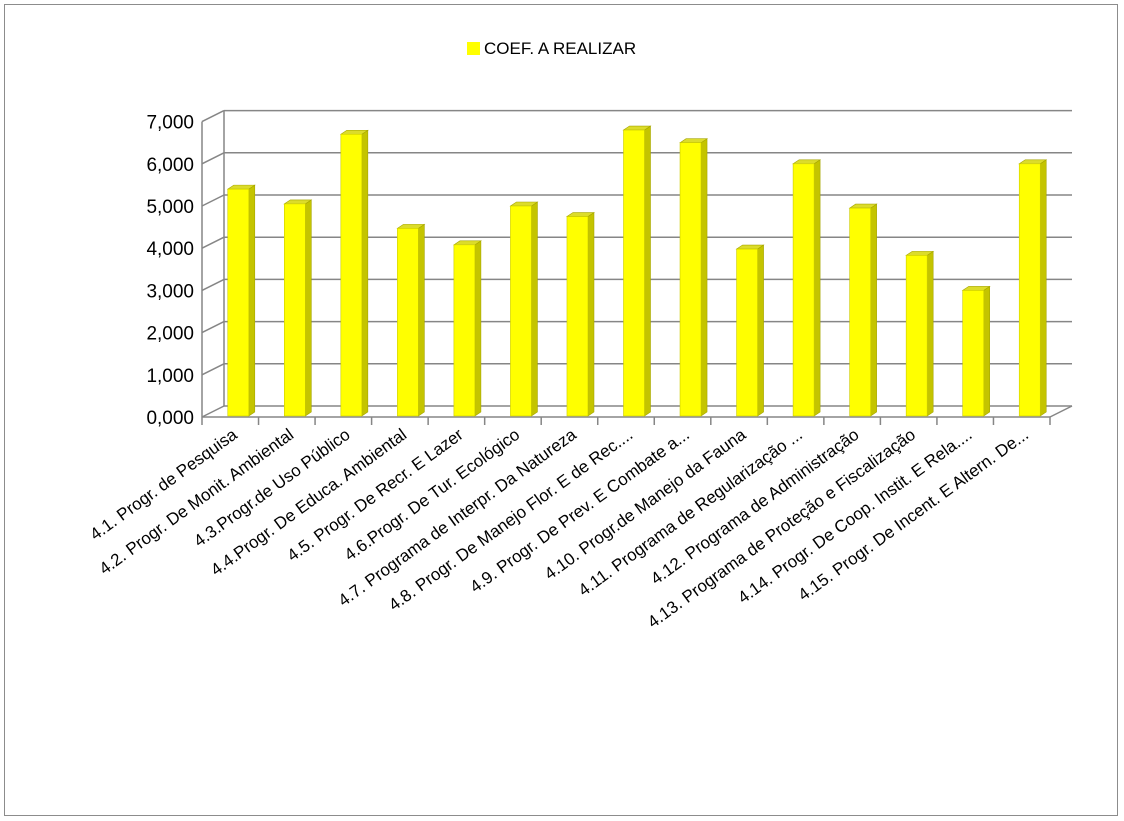 Image resolution: width=1124 pixels, height=821 pixels. I want to click on y-tick-label: 7,000, so click(170, 123).